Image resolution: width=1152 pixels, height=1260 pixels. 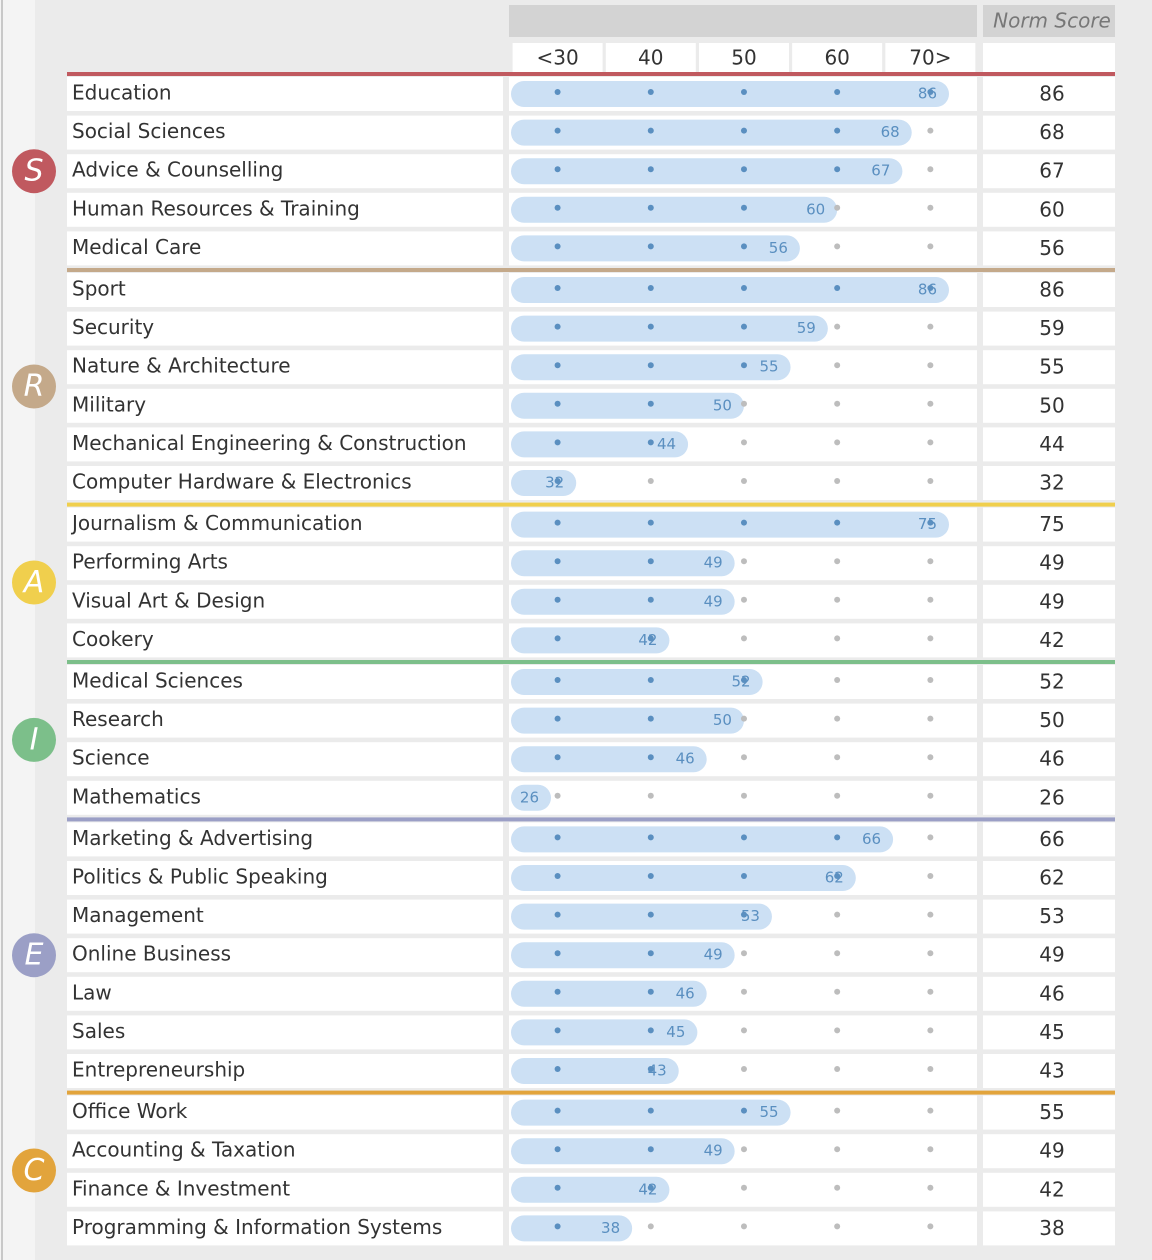 I want to click on x-tick-label: 60, so click(x=836, y=58).